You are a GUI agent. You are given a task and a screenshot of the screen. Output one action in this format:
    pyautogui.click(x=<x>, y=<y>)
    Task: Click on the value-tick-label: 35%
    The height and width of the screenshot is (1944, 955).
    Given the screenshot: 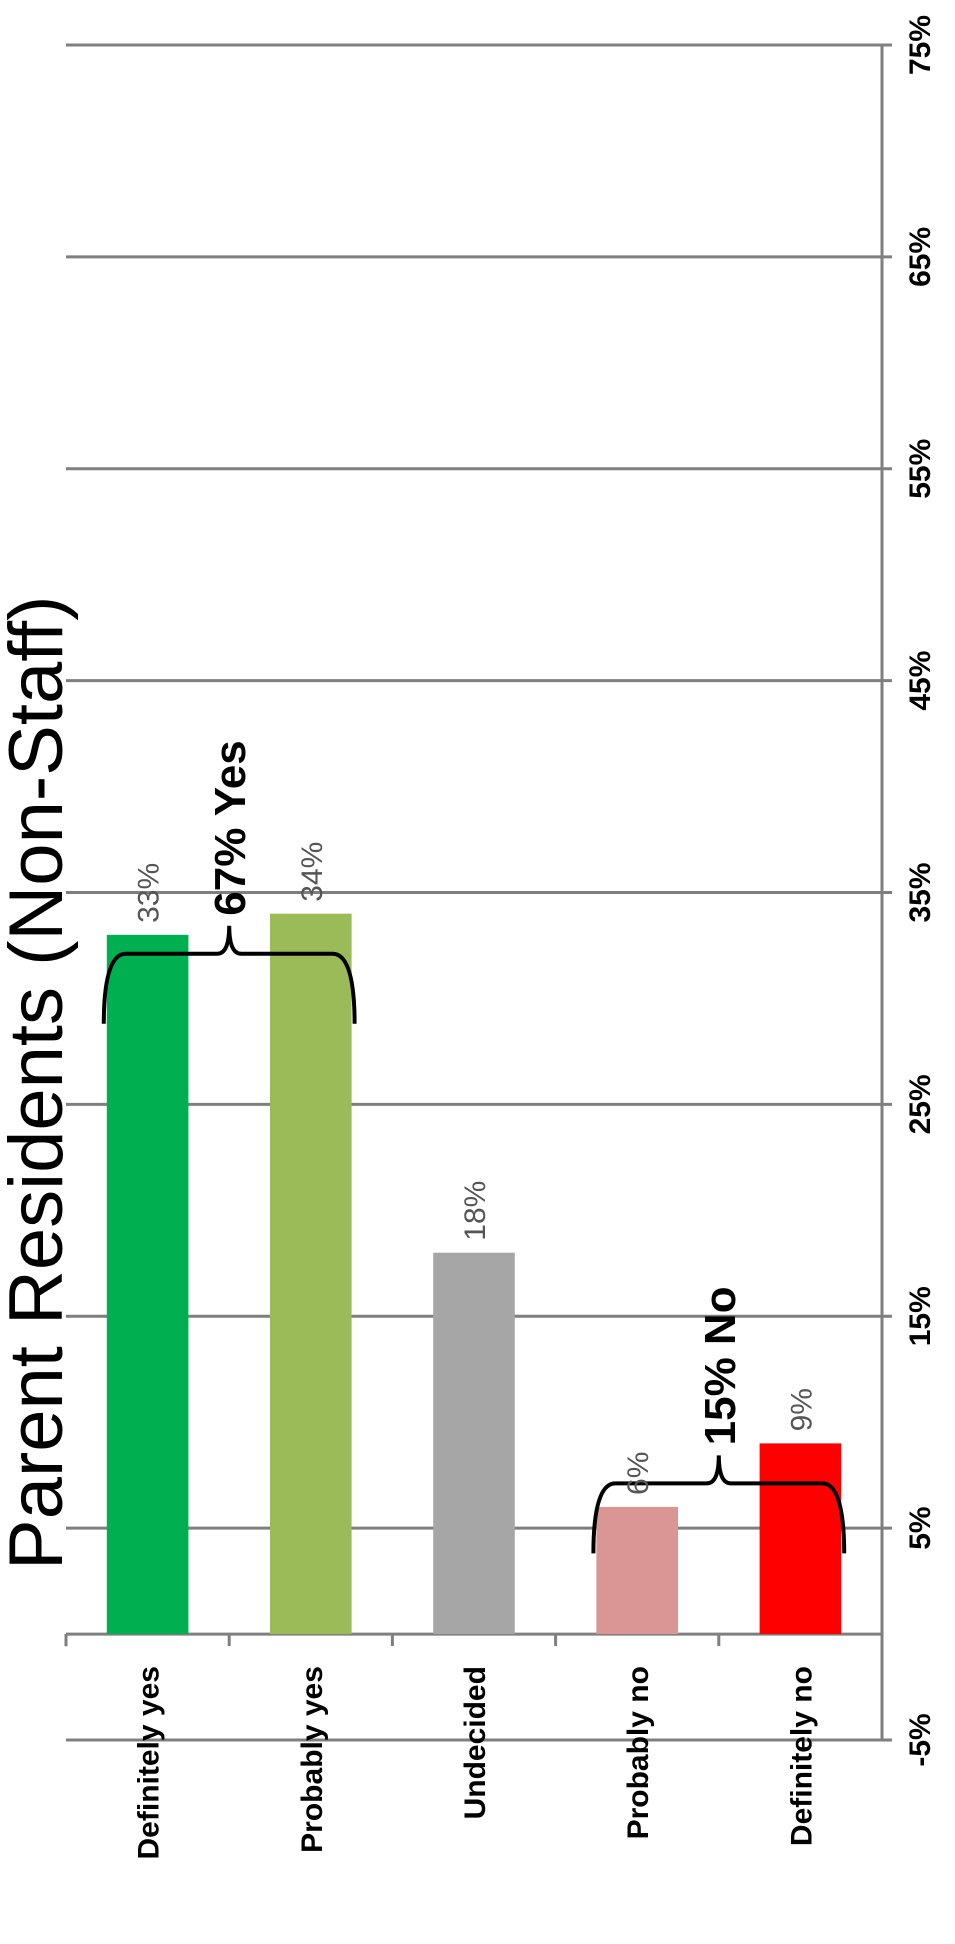 What is the action you would take?
    pyautogui.click(x=920, y=892)
    